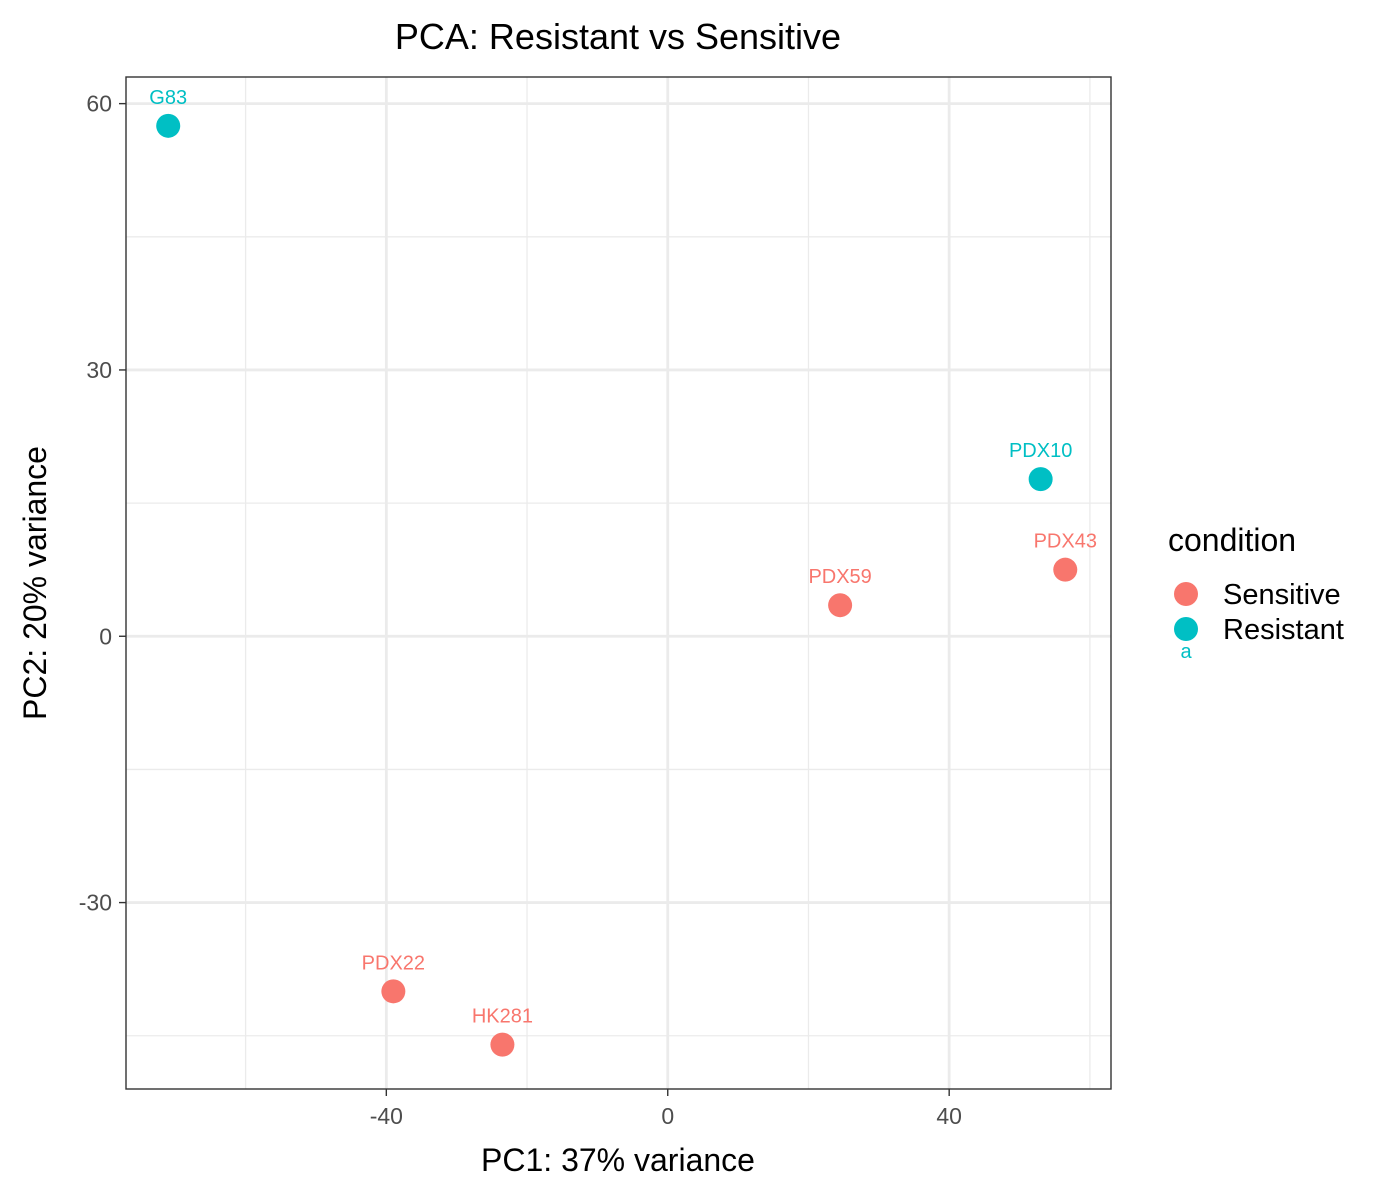 Image resolution: width=1400 pixels, height=1200 pixels. Describe the element at coordinates (1282, 595) in the screenshot. I see `legend-label: Sensitive` at that location.